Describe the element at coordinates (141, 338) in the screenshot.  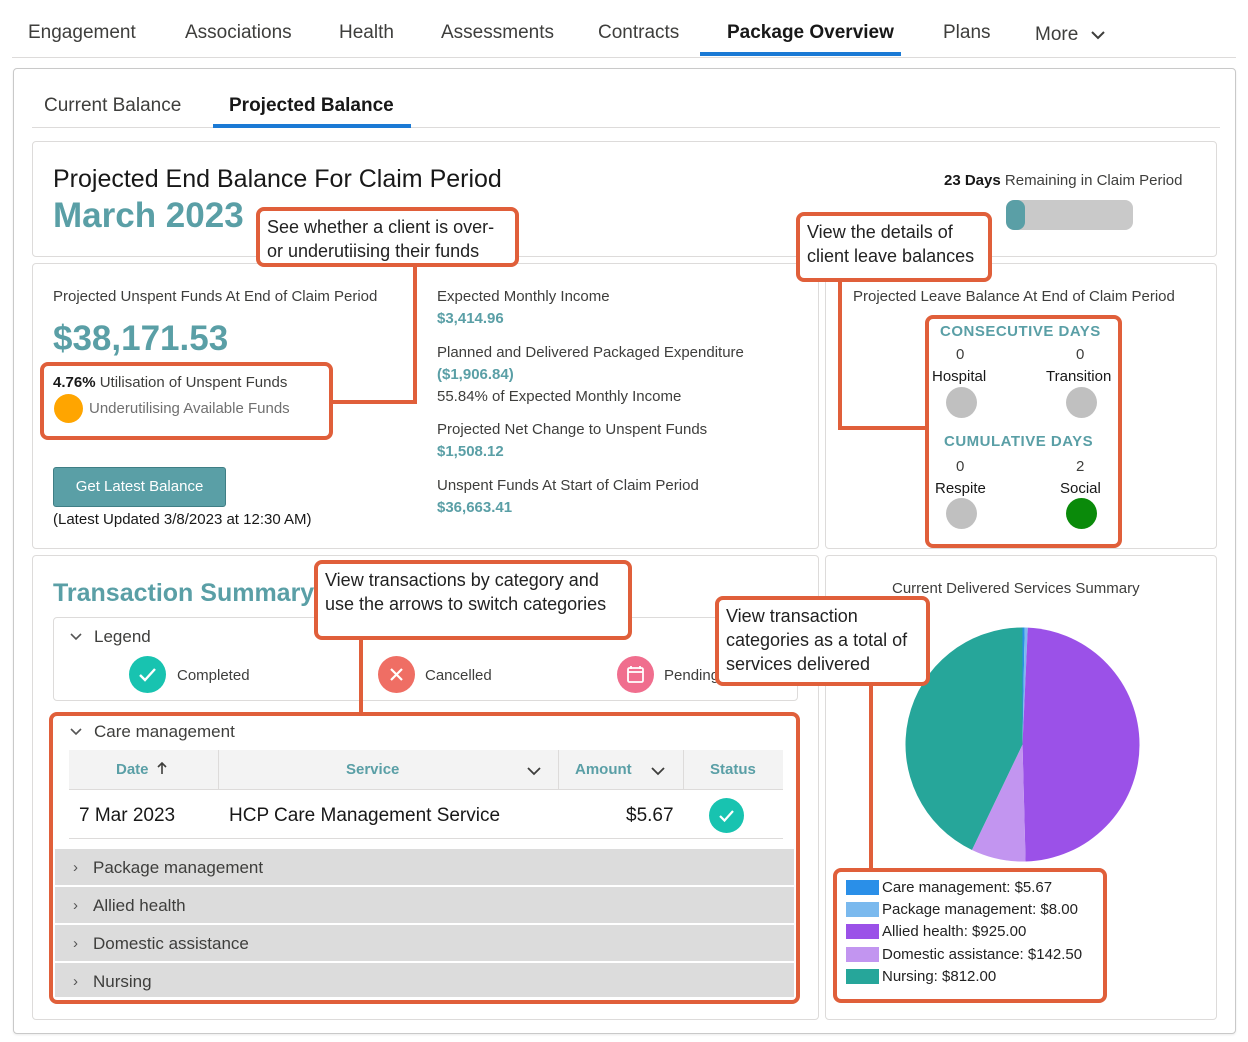
I see `unspent-funds-amount: $38,171.53` at that location.